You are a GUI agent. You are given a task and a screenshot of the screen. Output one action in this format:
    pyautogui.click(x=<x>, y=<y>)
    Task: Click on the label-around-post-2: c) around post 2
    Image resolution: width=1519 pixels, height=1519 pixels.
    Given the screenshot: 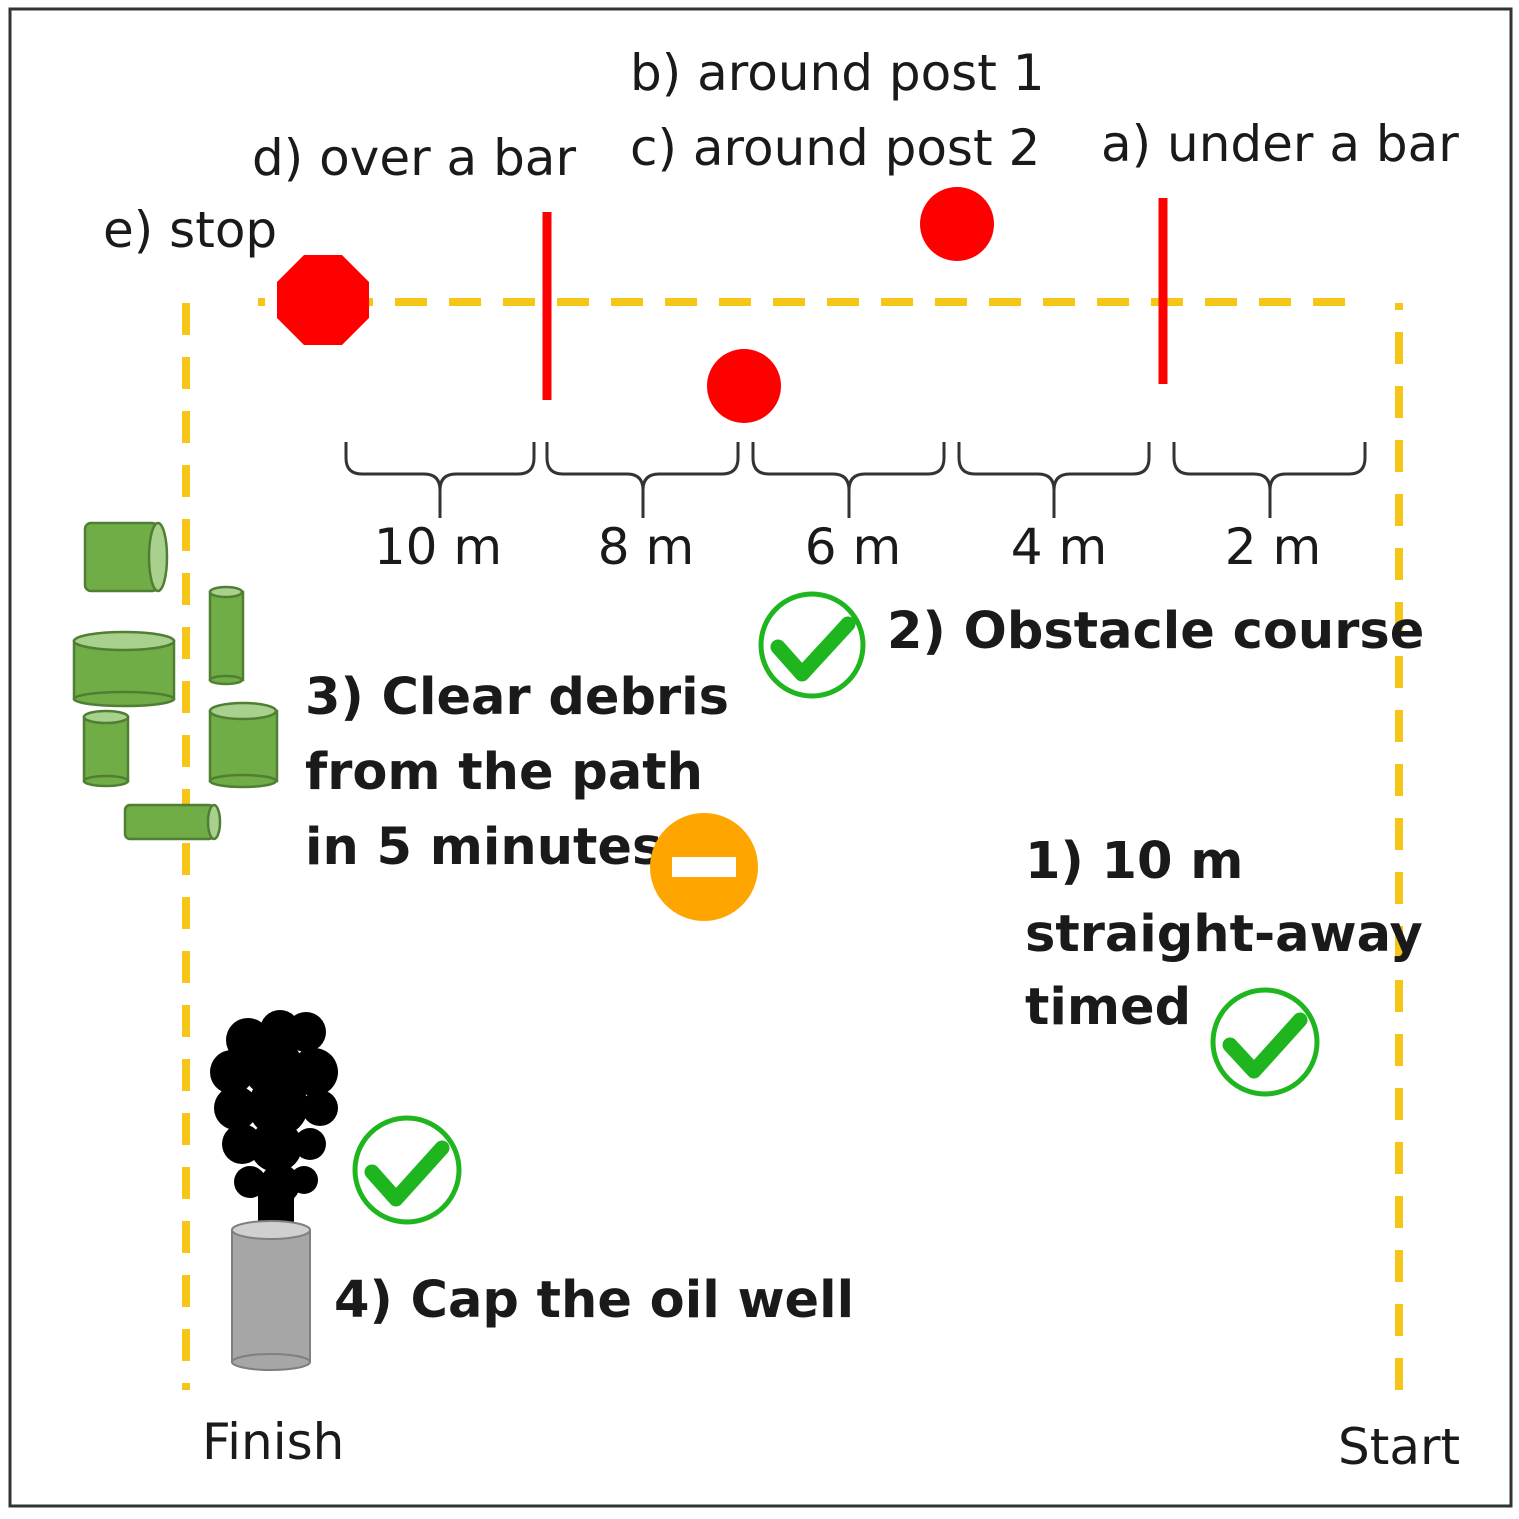 What is the action you would take?
    pyautogui.click(x=835, y=148)
    